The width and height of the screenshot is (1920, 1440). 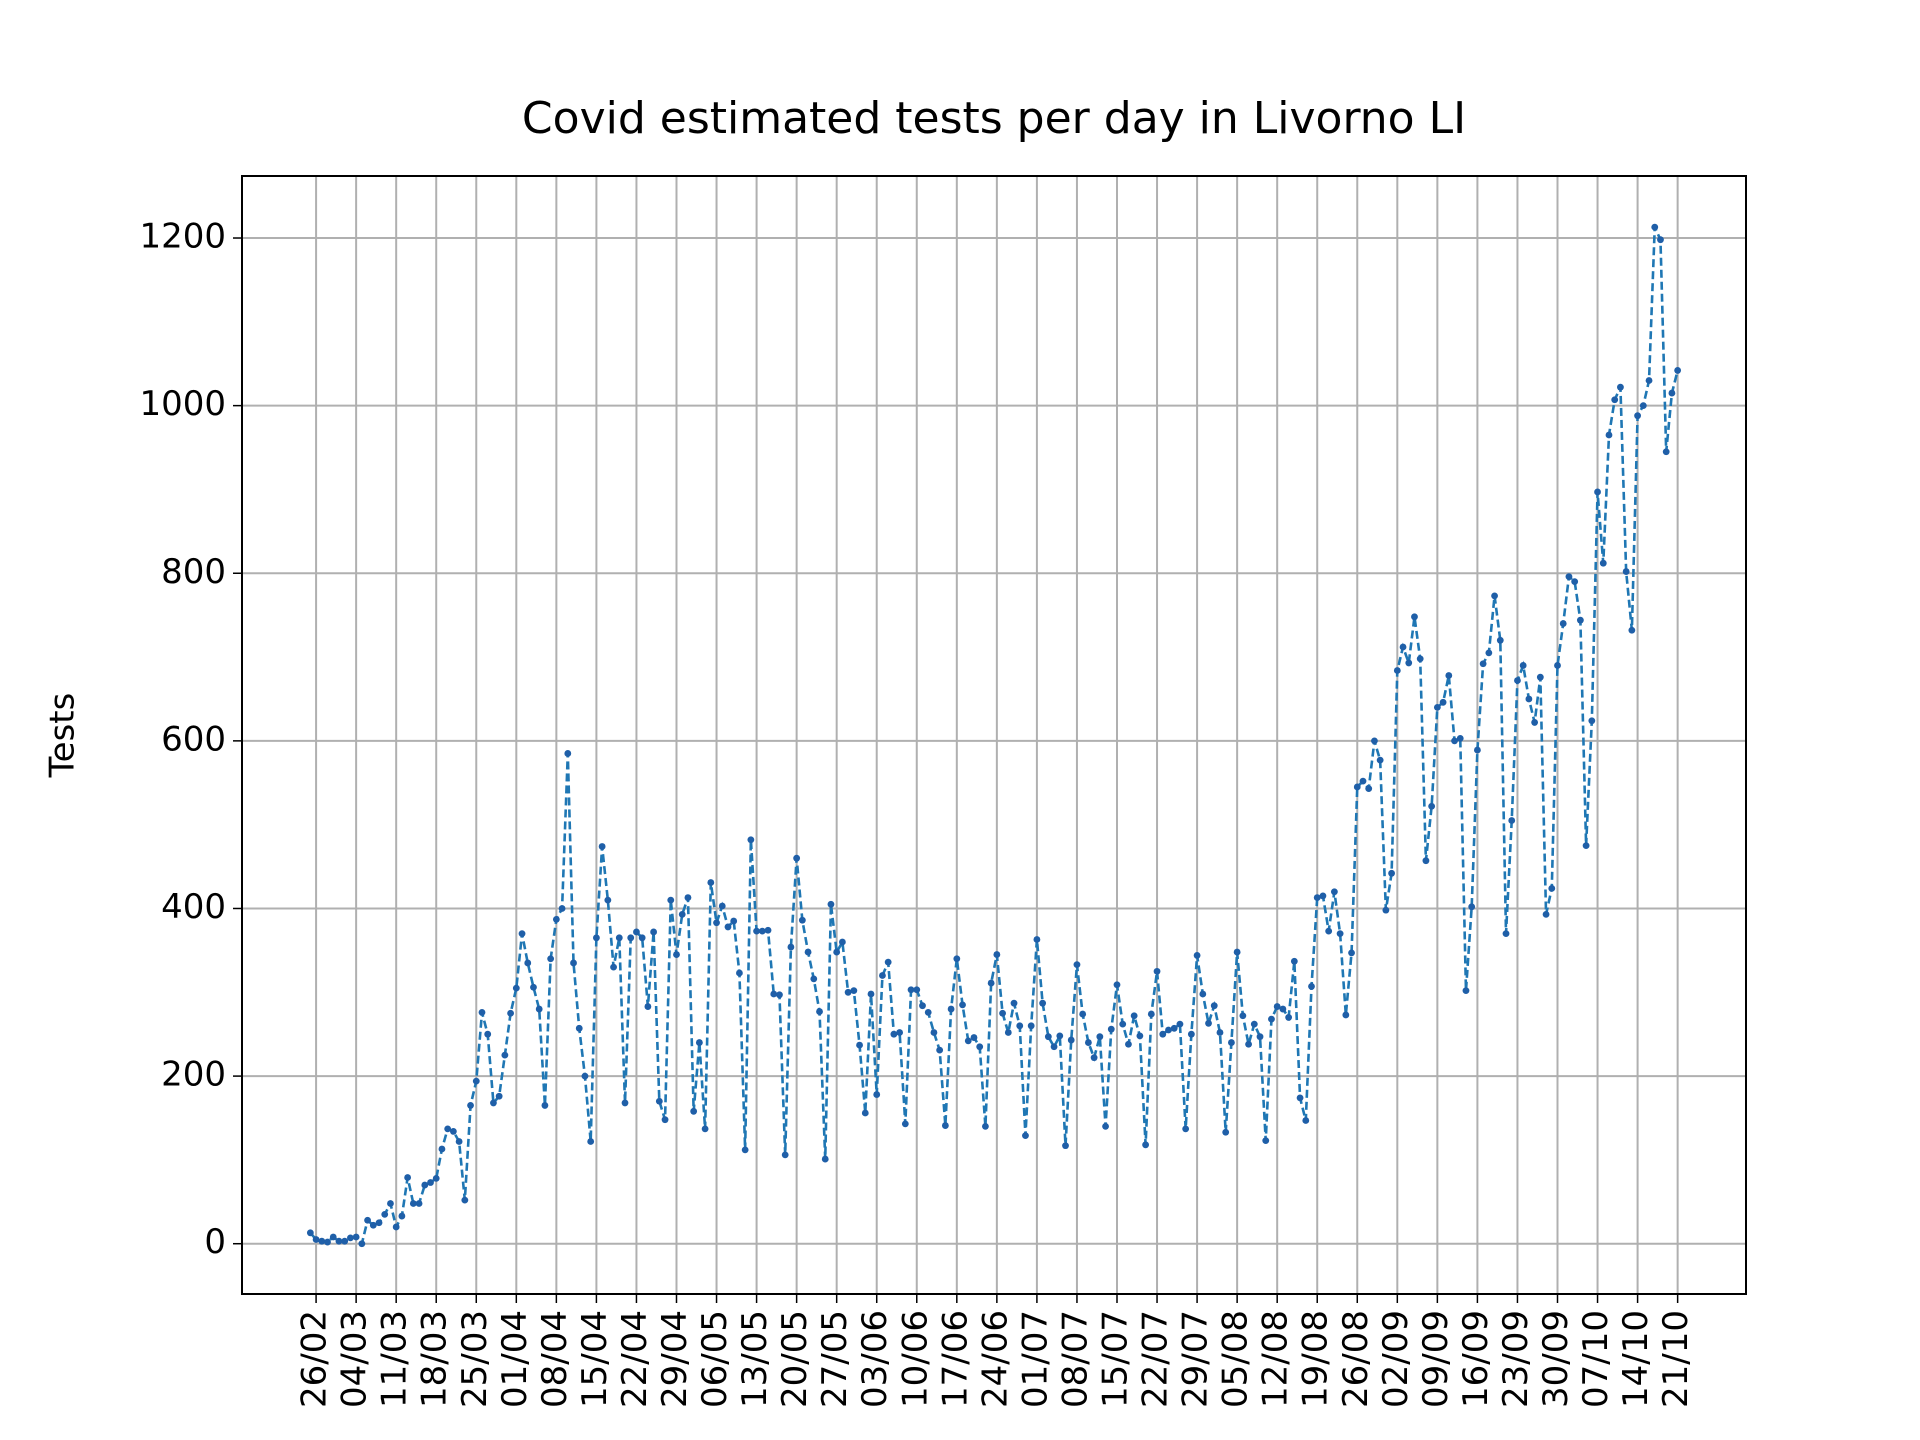 What do you see at coordinates (193, 572) in the screenshot?
I see `y-tick-label: 800` at bounding box center [193, 572].